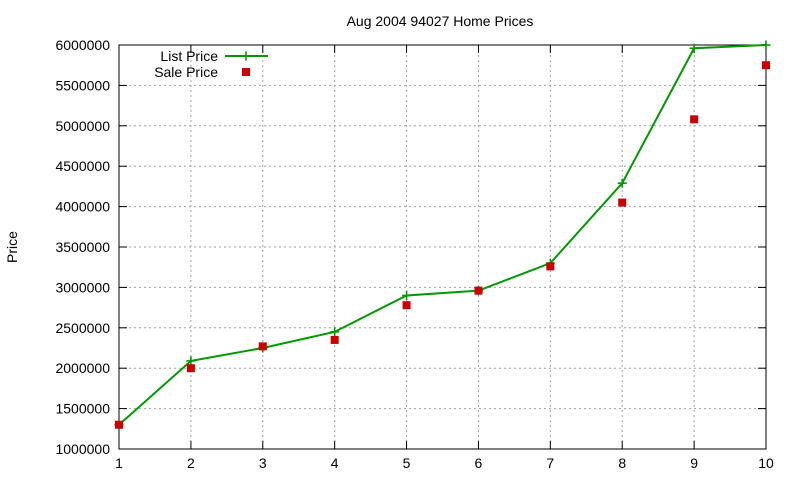 This screenshot has height=480, width=800. What do you see at coordinates (82, 247) in the screenshot?
I see `y-tick-label: 3500000` at bounding box center [82, 247].